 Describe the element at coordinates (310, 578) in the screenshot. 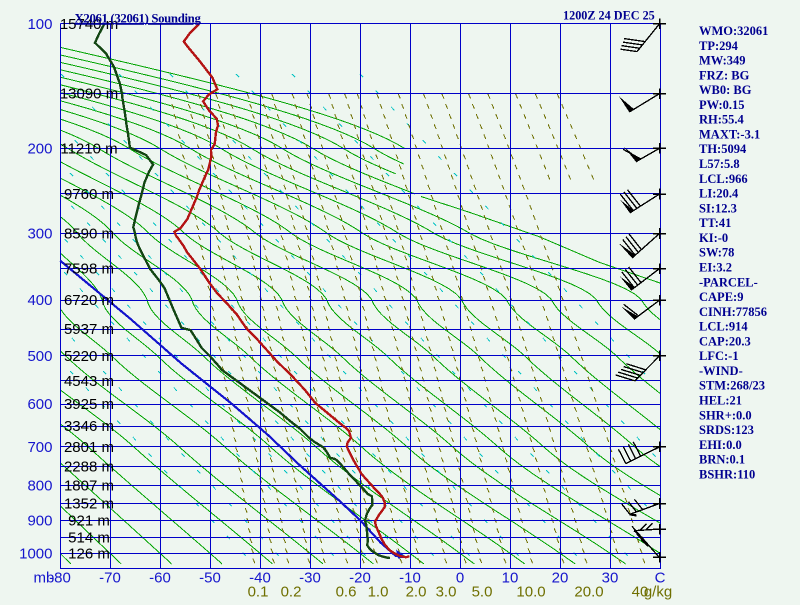

I see `svg-text: -30` at that location.